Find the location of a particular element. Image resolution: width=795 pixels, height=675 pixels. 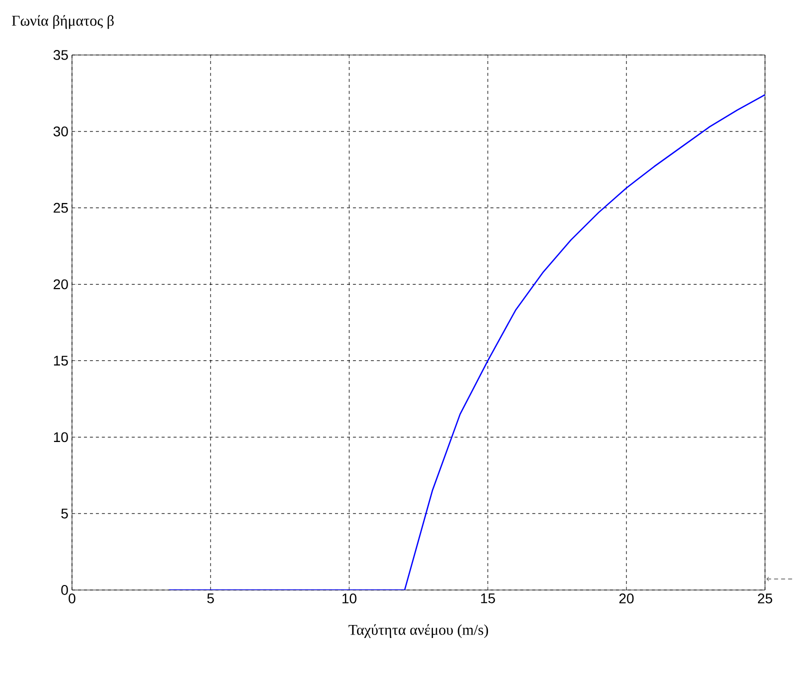

x-tick-label: 0 is located at coordinates (72, 599).